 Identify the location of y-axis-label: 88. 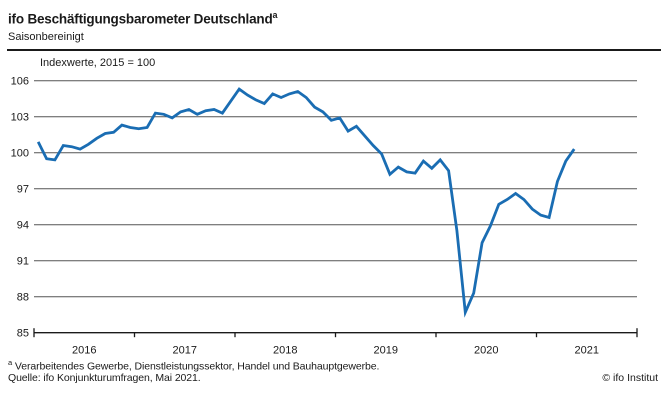
(23, 298).